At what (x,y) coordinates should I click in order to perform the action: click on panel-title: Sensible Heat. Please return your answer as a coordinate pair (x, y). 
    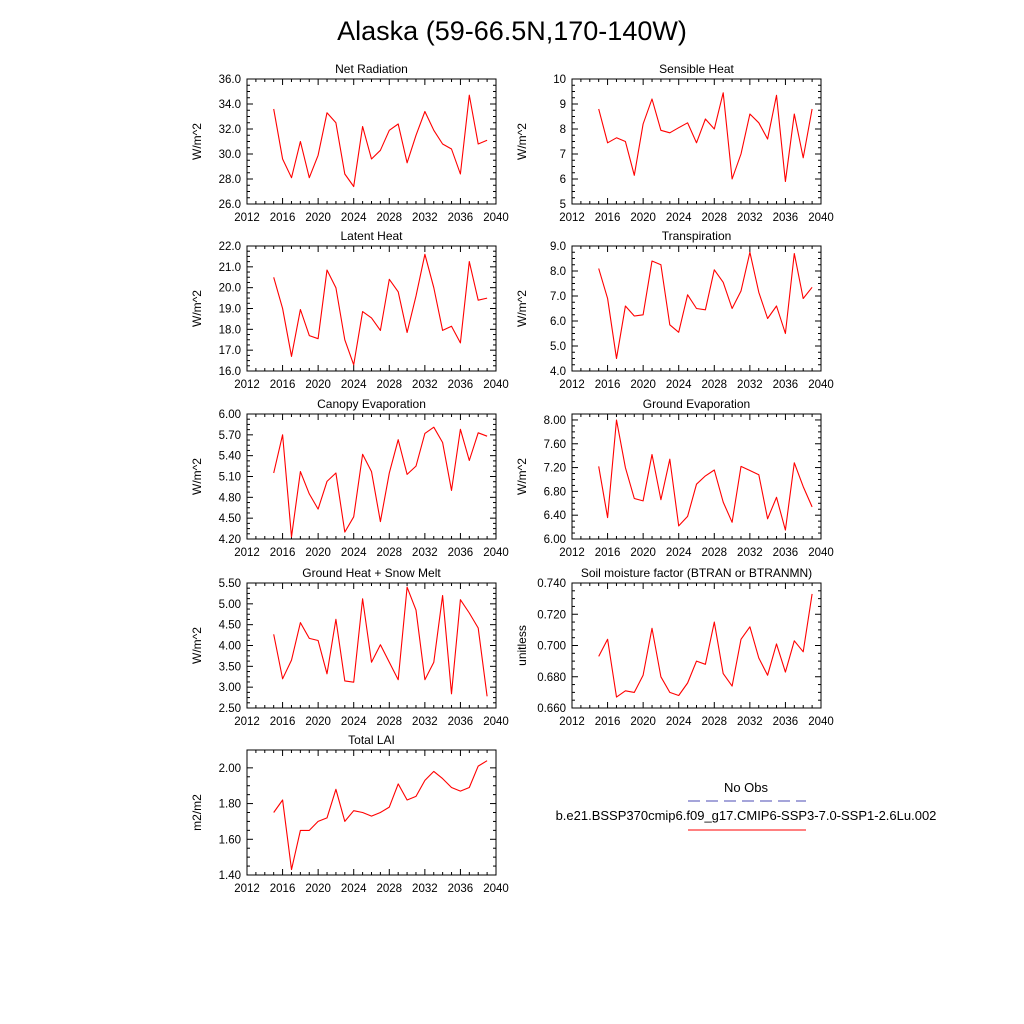
    Looking at the image, I should click on (696, 69).